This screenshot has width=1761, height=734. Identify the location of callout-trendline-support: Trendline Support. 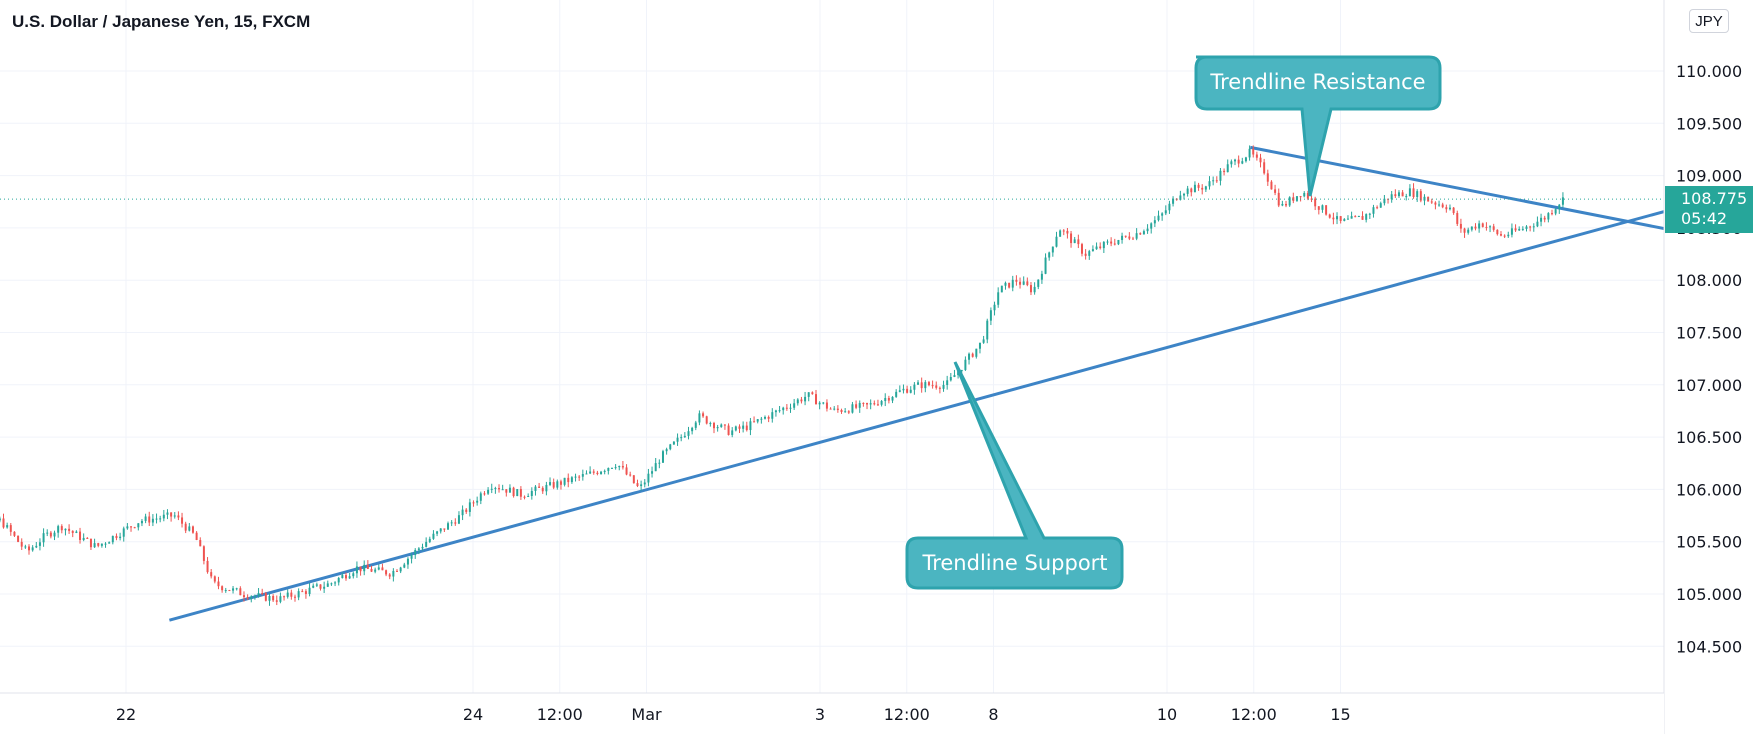
(1014, 475).